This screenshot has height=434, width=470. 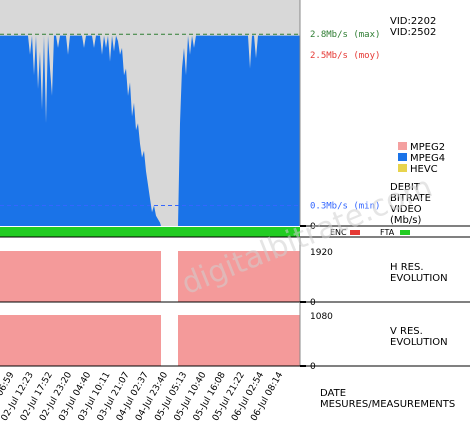 What do you see at coordinates (406, 331) in the screenshot?
I see `v-res-title-line-1: V RES.` at bounding box center [406, 331].